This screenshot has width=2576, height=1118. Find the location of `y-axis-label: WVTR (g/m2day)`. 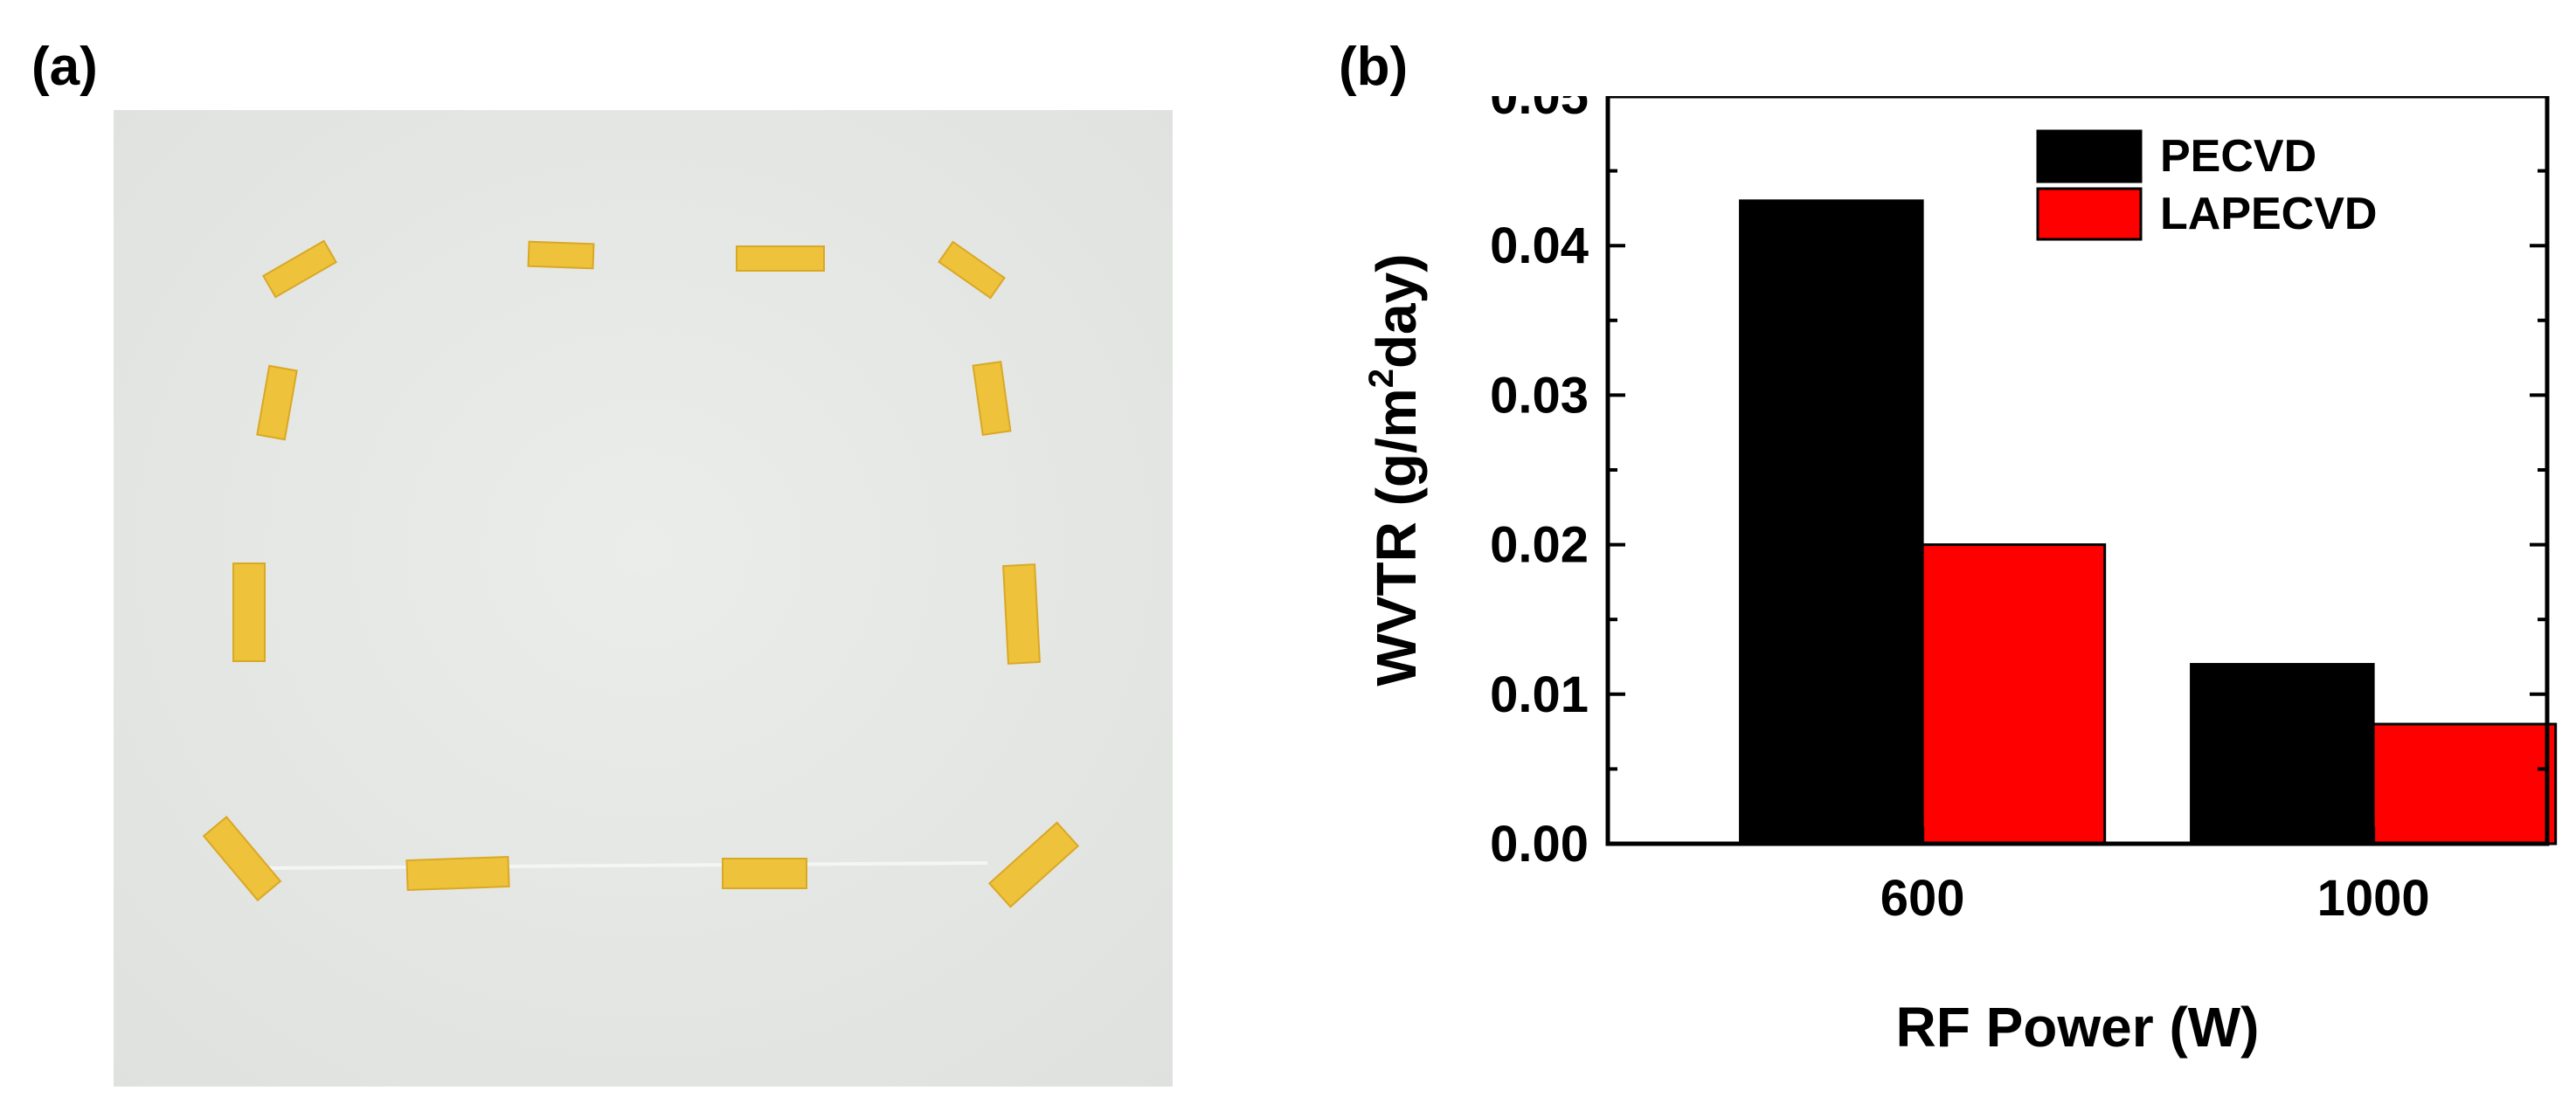

y-axis-label: WVTR (g/m2day) is located at coordinates (1395, 469).